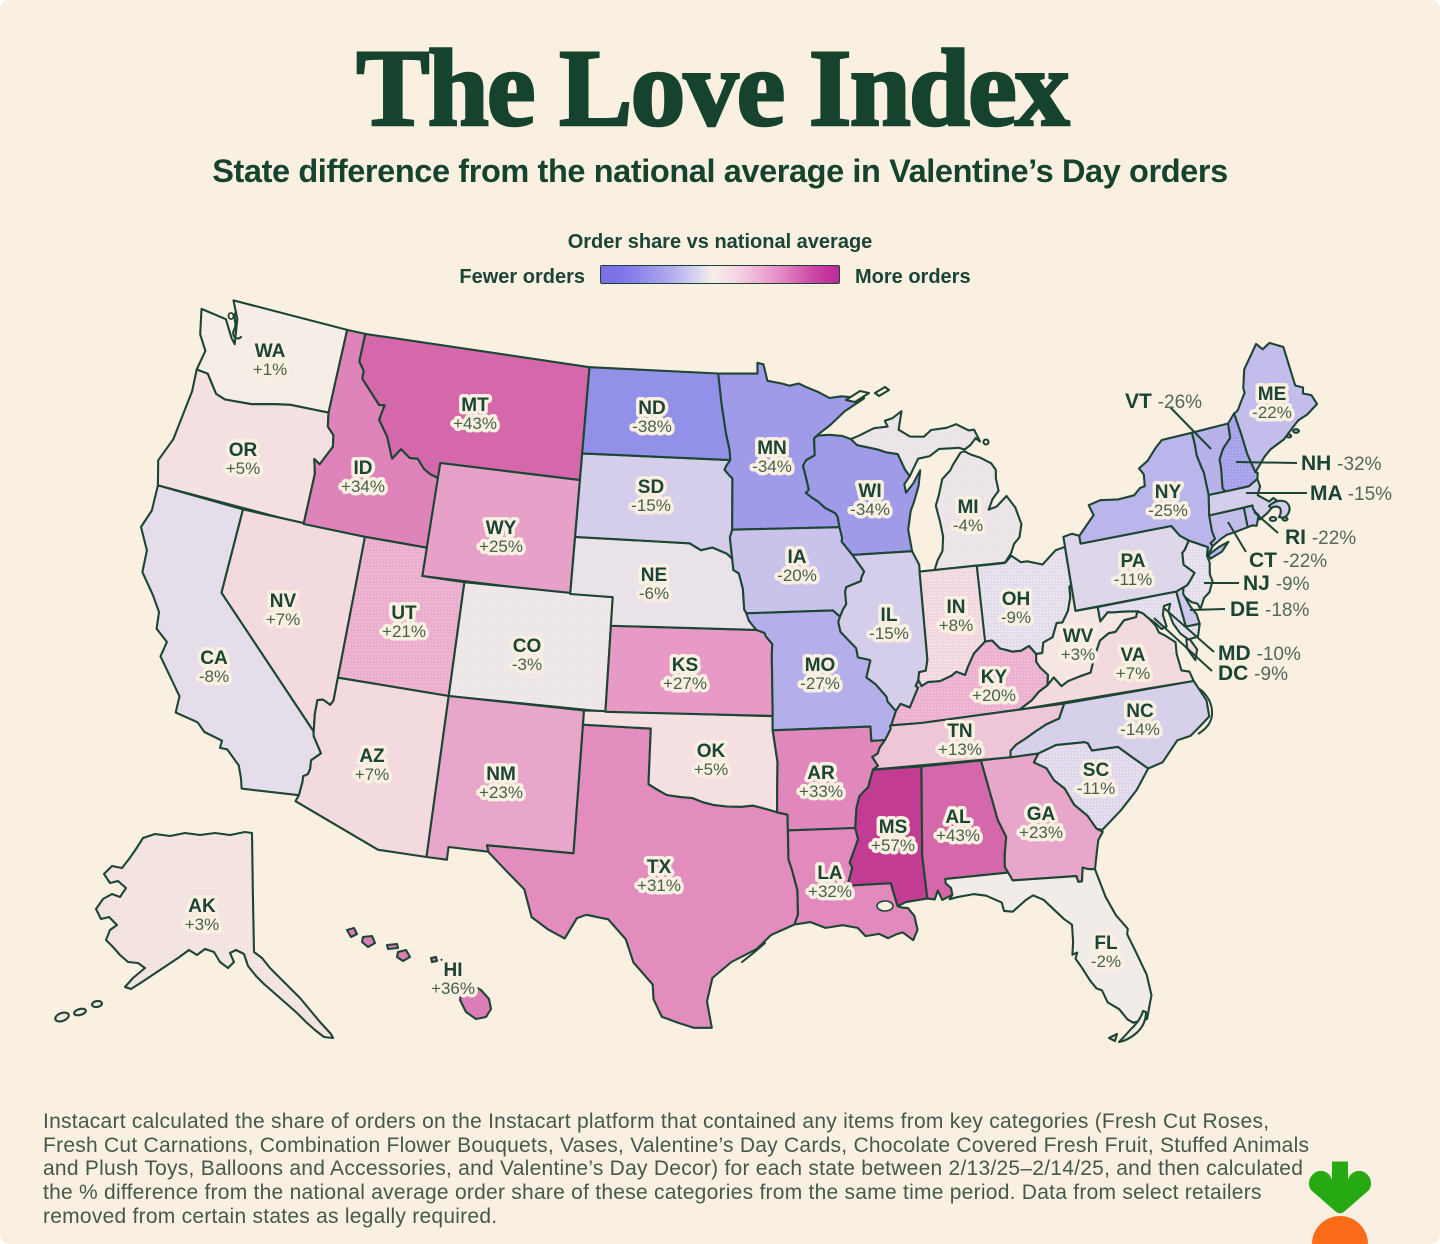 This screenshot has width=1440, height=1244. Describe the element at coordinates (651, 487) in the screenshot. I see `svg-text: SD` at that location.